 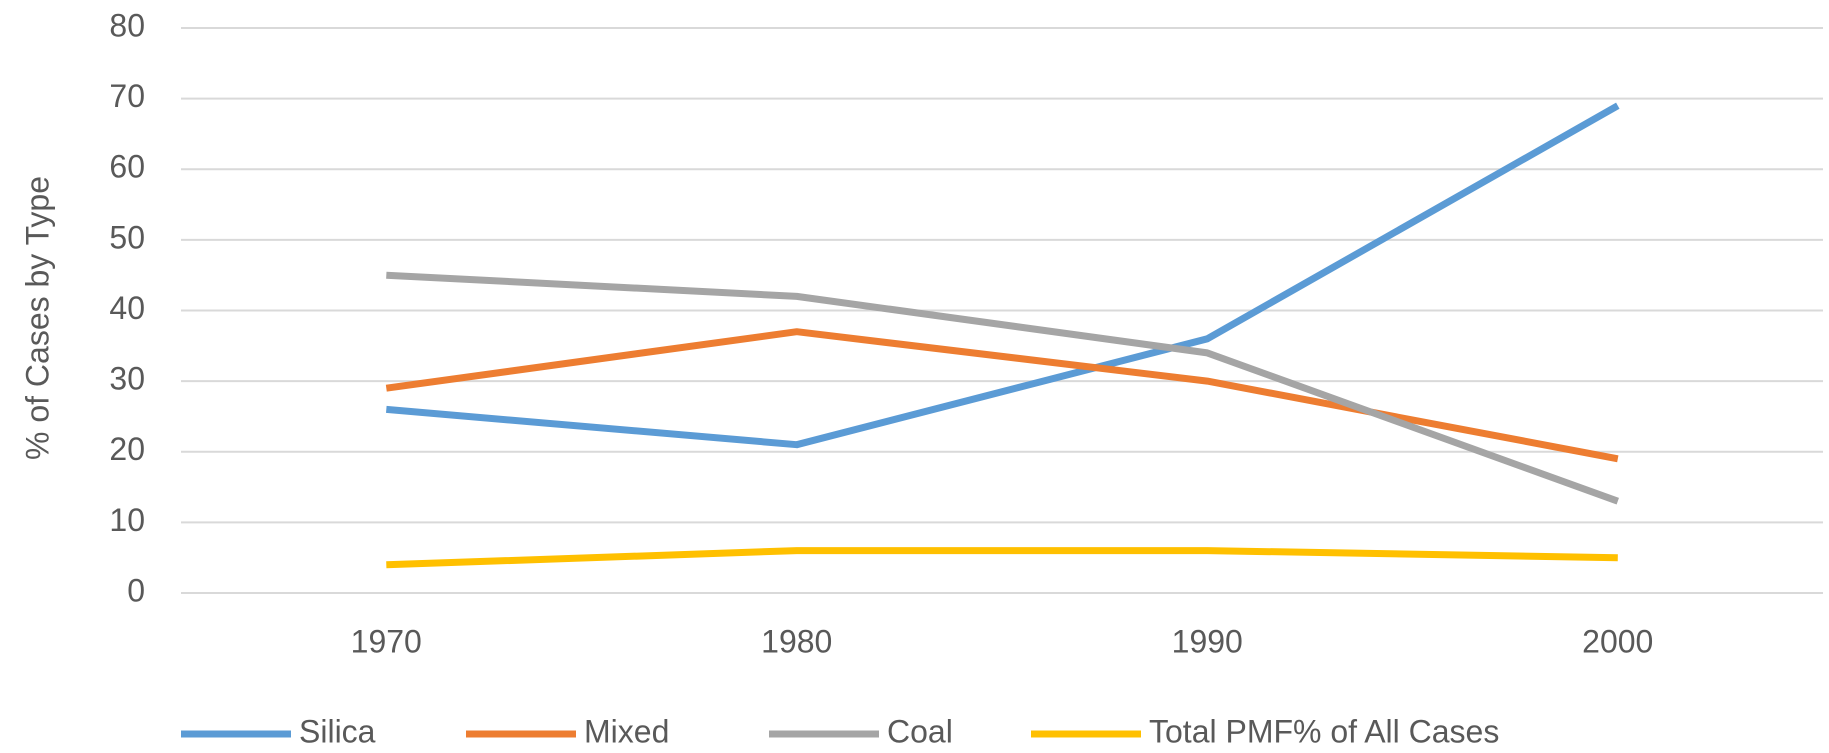 I want to click on legend-label: Silica, so click(x=337, y=731).